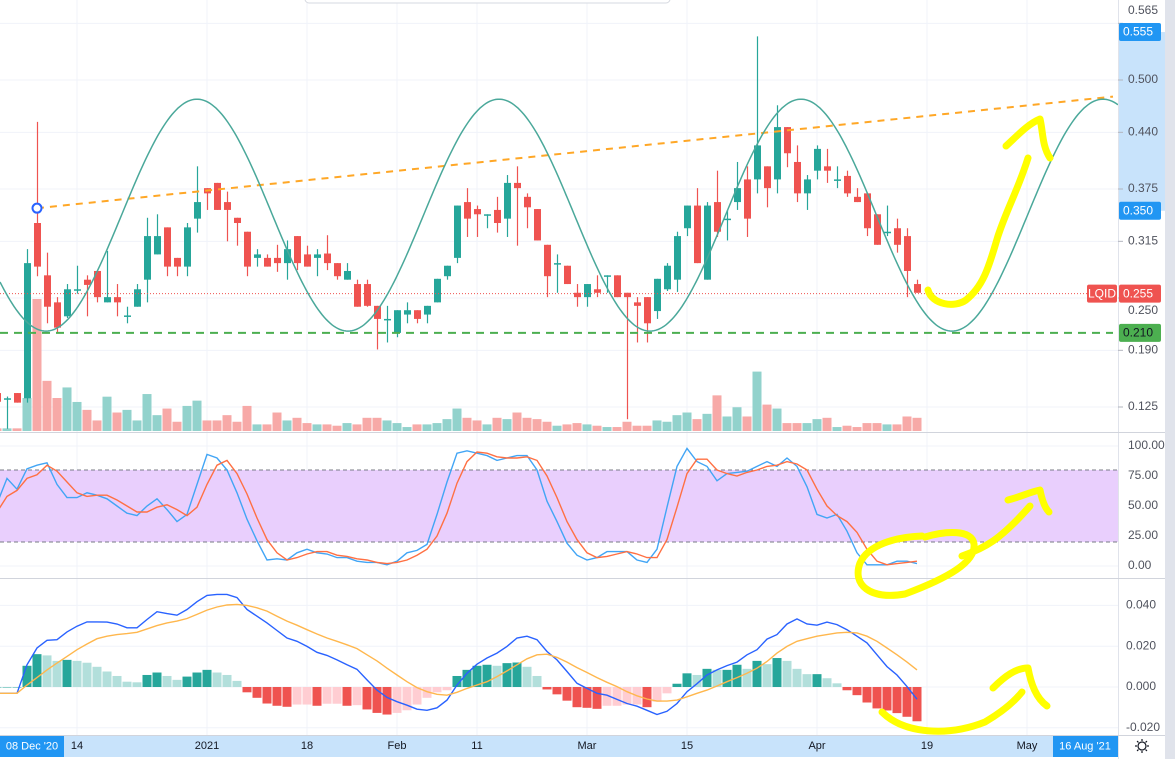 This screenshot has width=1175, height=759. Describe the element at coordinates (1028, 138) in the screenshot. I see `annotation-price-arrowhead` at that location.